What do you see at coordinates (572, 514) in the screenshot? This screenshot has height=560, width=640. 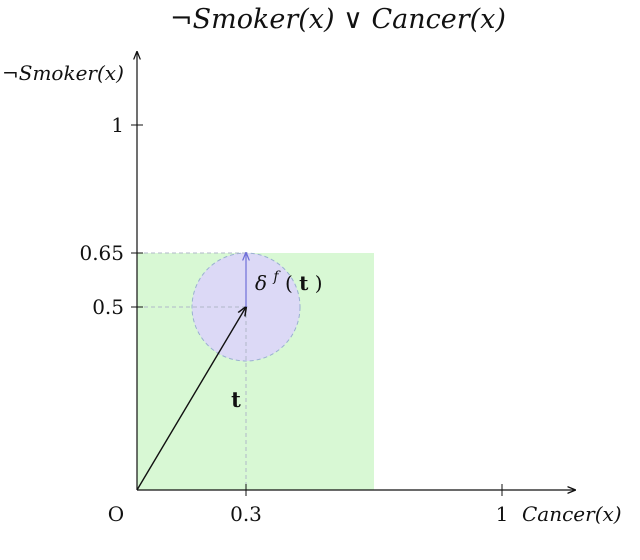 I see `x-axis-label: Cancer(x)` at bounding box center [572, 514].